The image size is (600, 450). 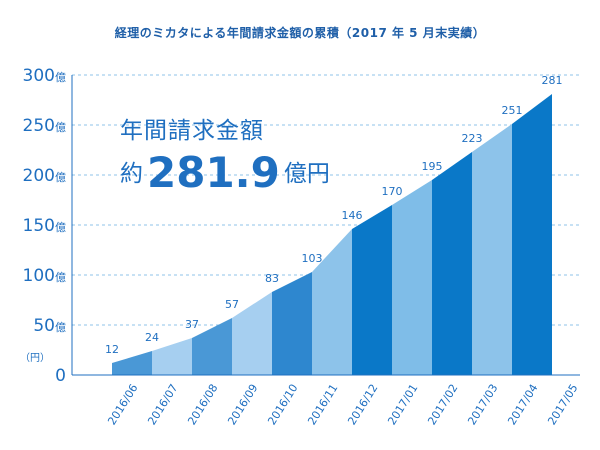 What do you see at coordinates (362, 405) in the screenshot?
I see `x-tick-label: 2016/12` at bounding box center [362, 405].